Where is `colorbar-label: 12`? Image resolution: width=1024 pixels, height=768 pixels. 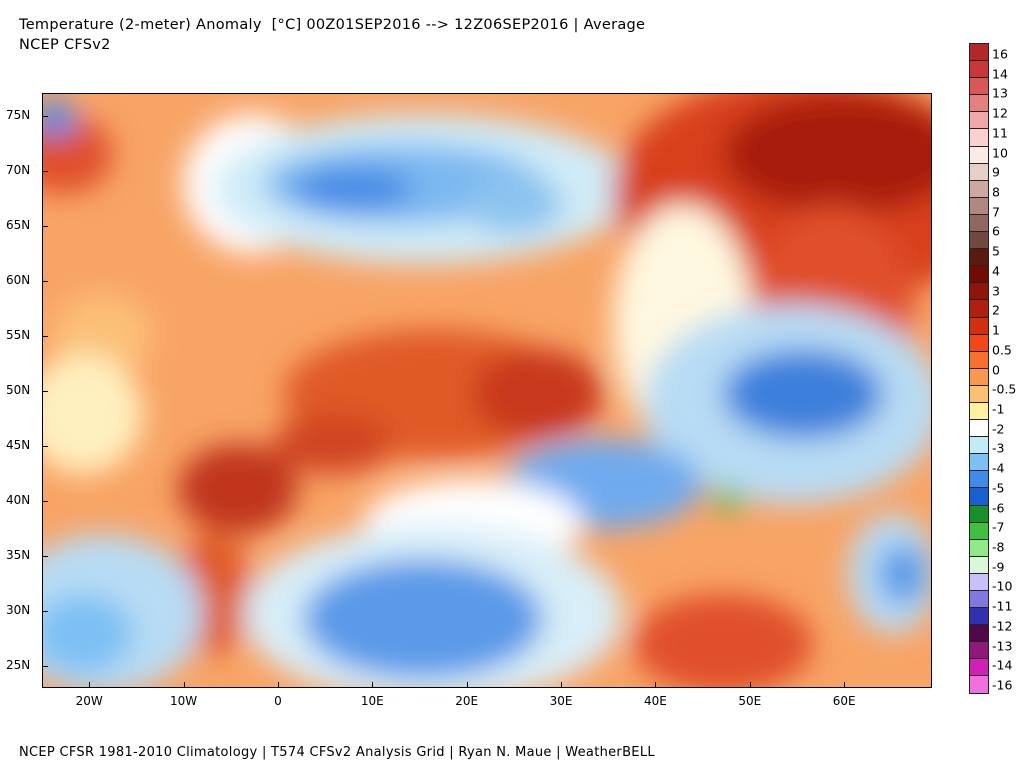 colorbar-label: 12 is located at coordinates (1000, 113).